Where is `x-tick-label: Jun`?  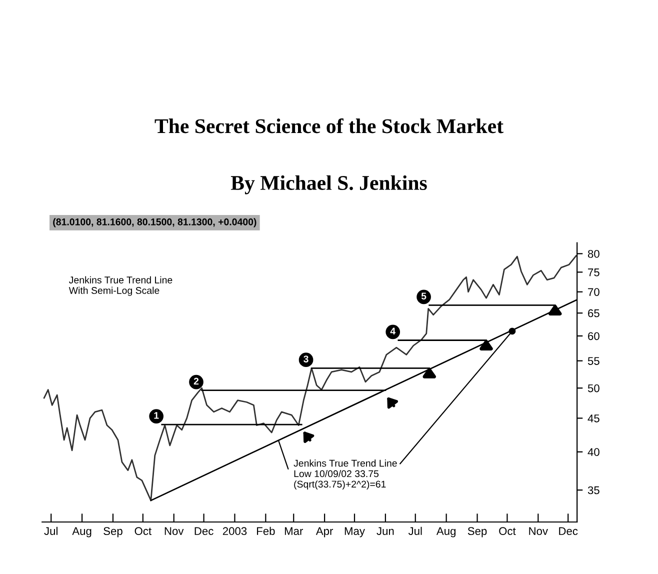
x-tick-label: Jun is located at coordinates (385, 531).